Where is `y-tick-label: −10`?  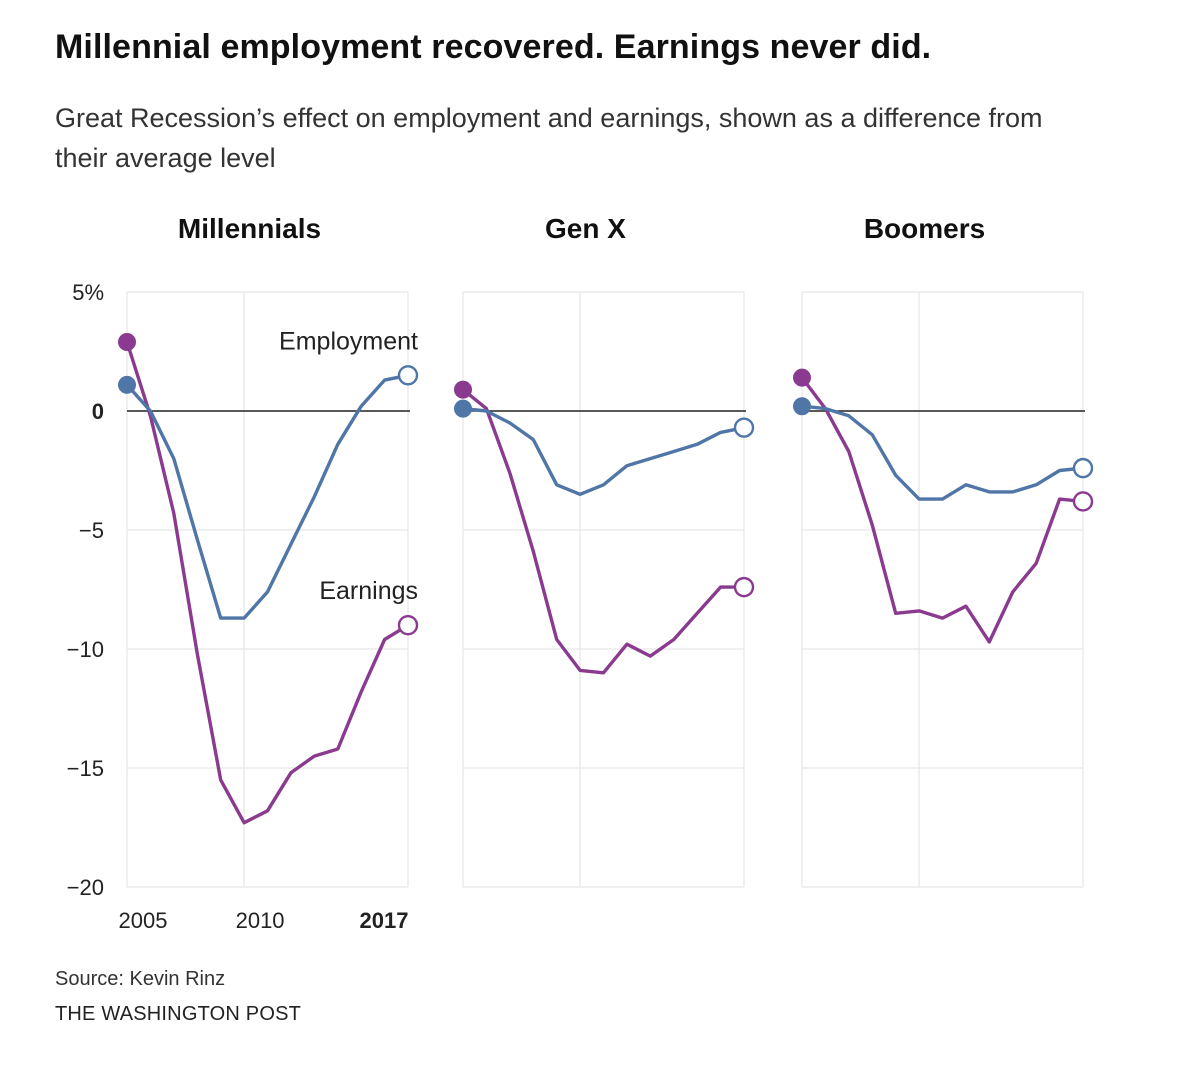 y-tick-label: −10 is located at coordinates (85, 649).